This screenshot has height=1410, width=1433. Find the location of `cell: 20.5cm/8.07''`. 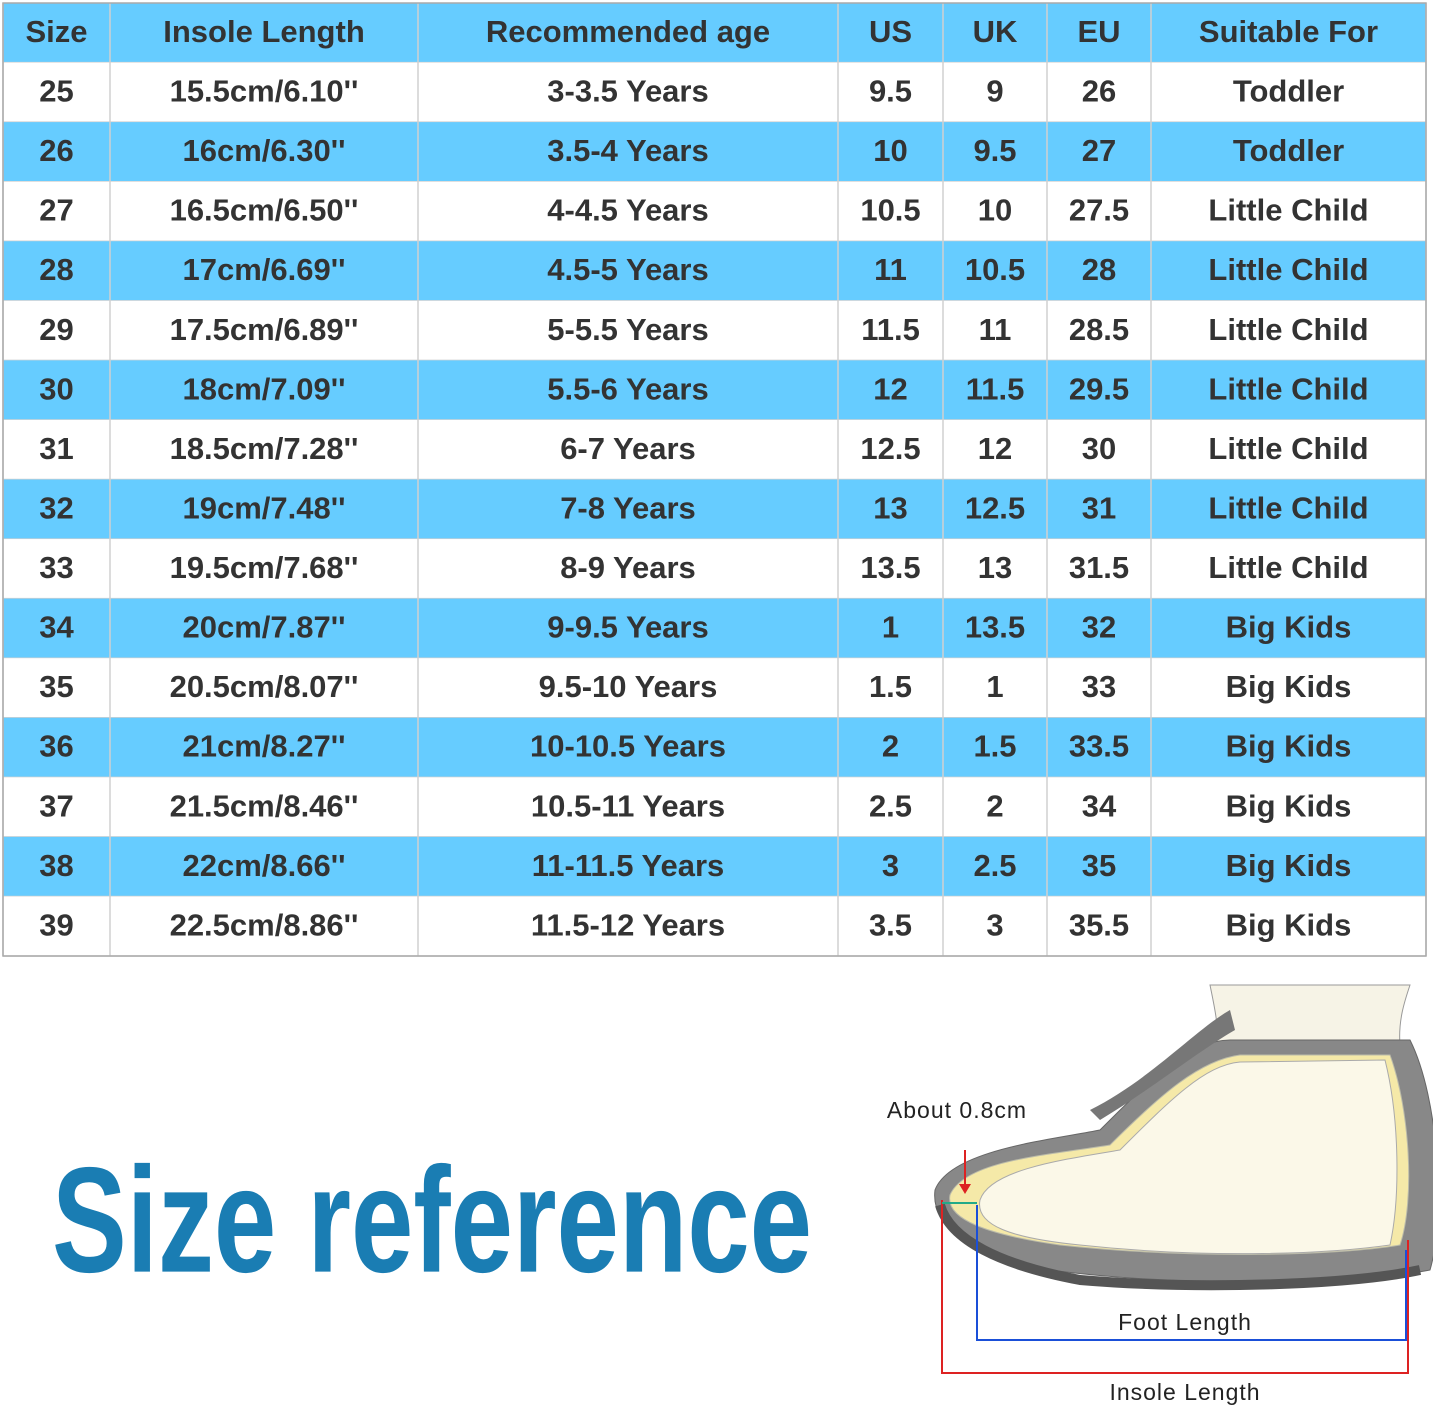

cell: 20.5cm/8.07'' is located at coordinates (264, 686).